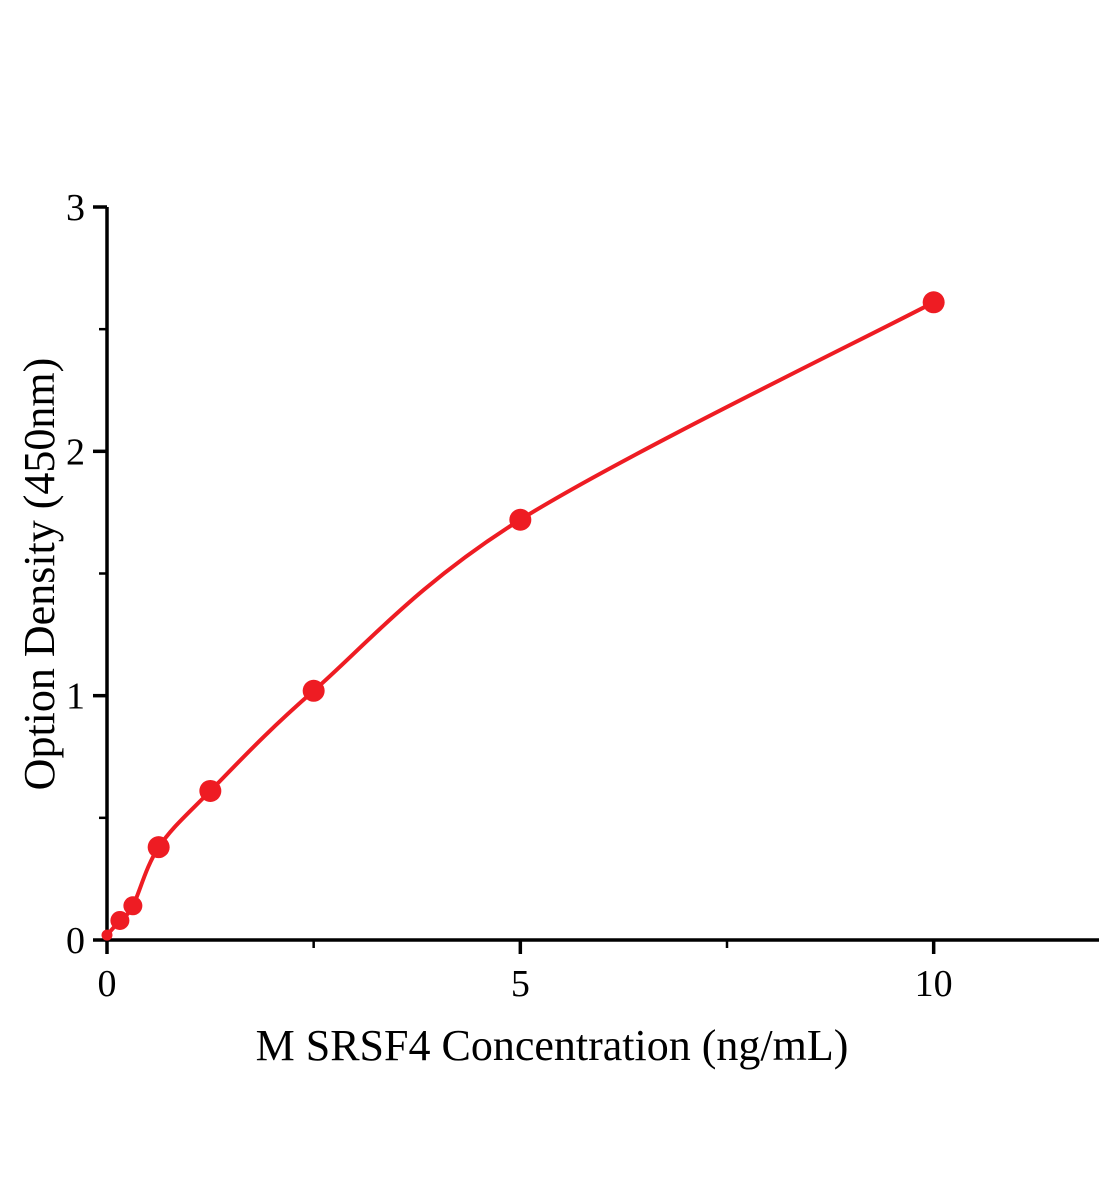  What do you see at coordinates (934, 984) in the screenshot?
I see `x-tick-label: 10` at bounding box center [934, 984].